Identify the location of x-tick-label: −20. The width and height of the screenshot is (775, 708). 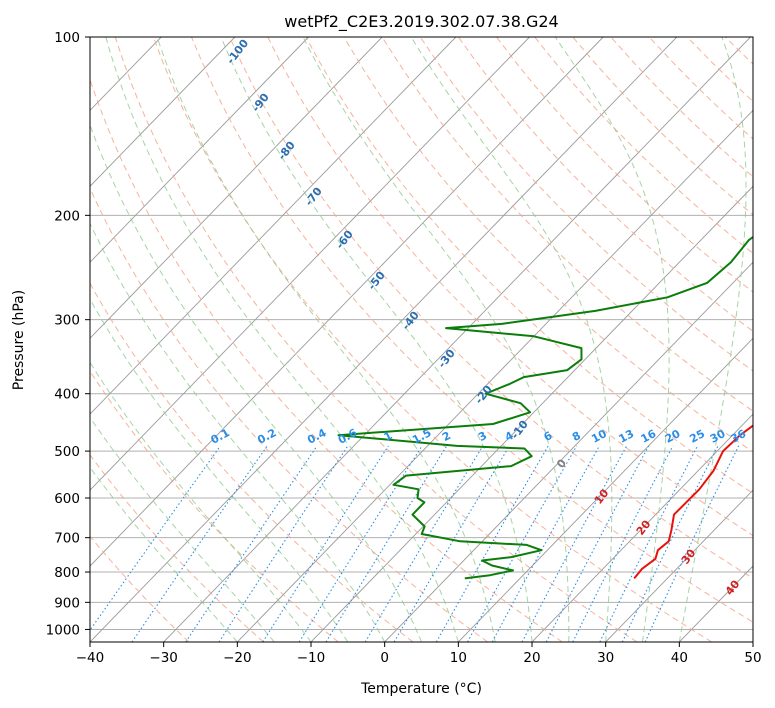
(237, 658).